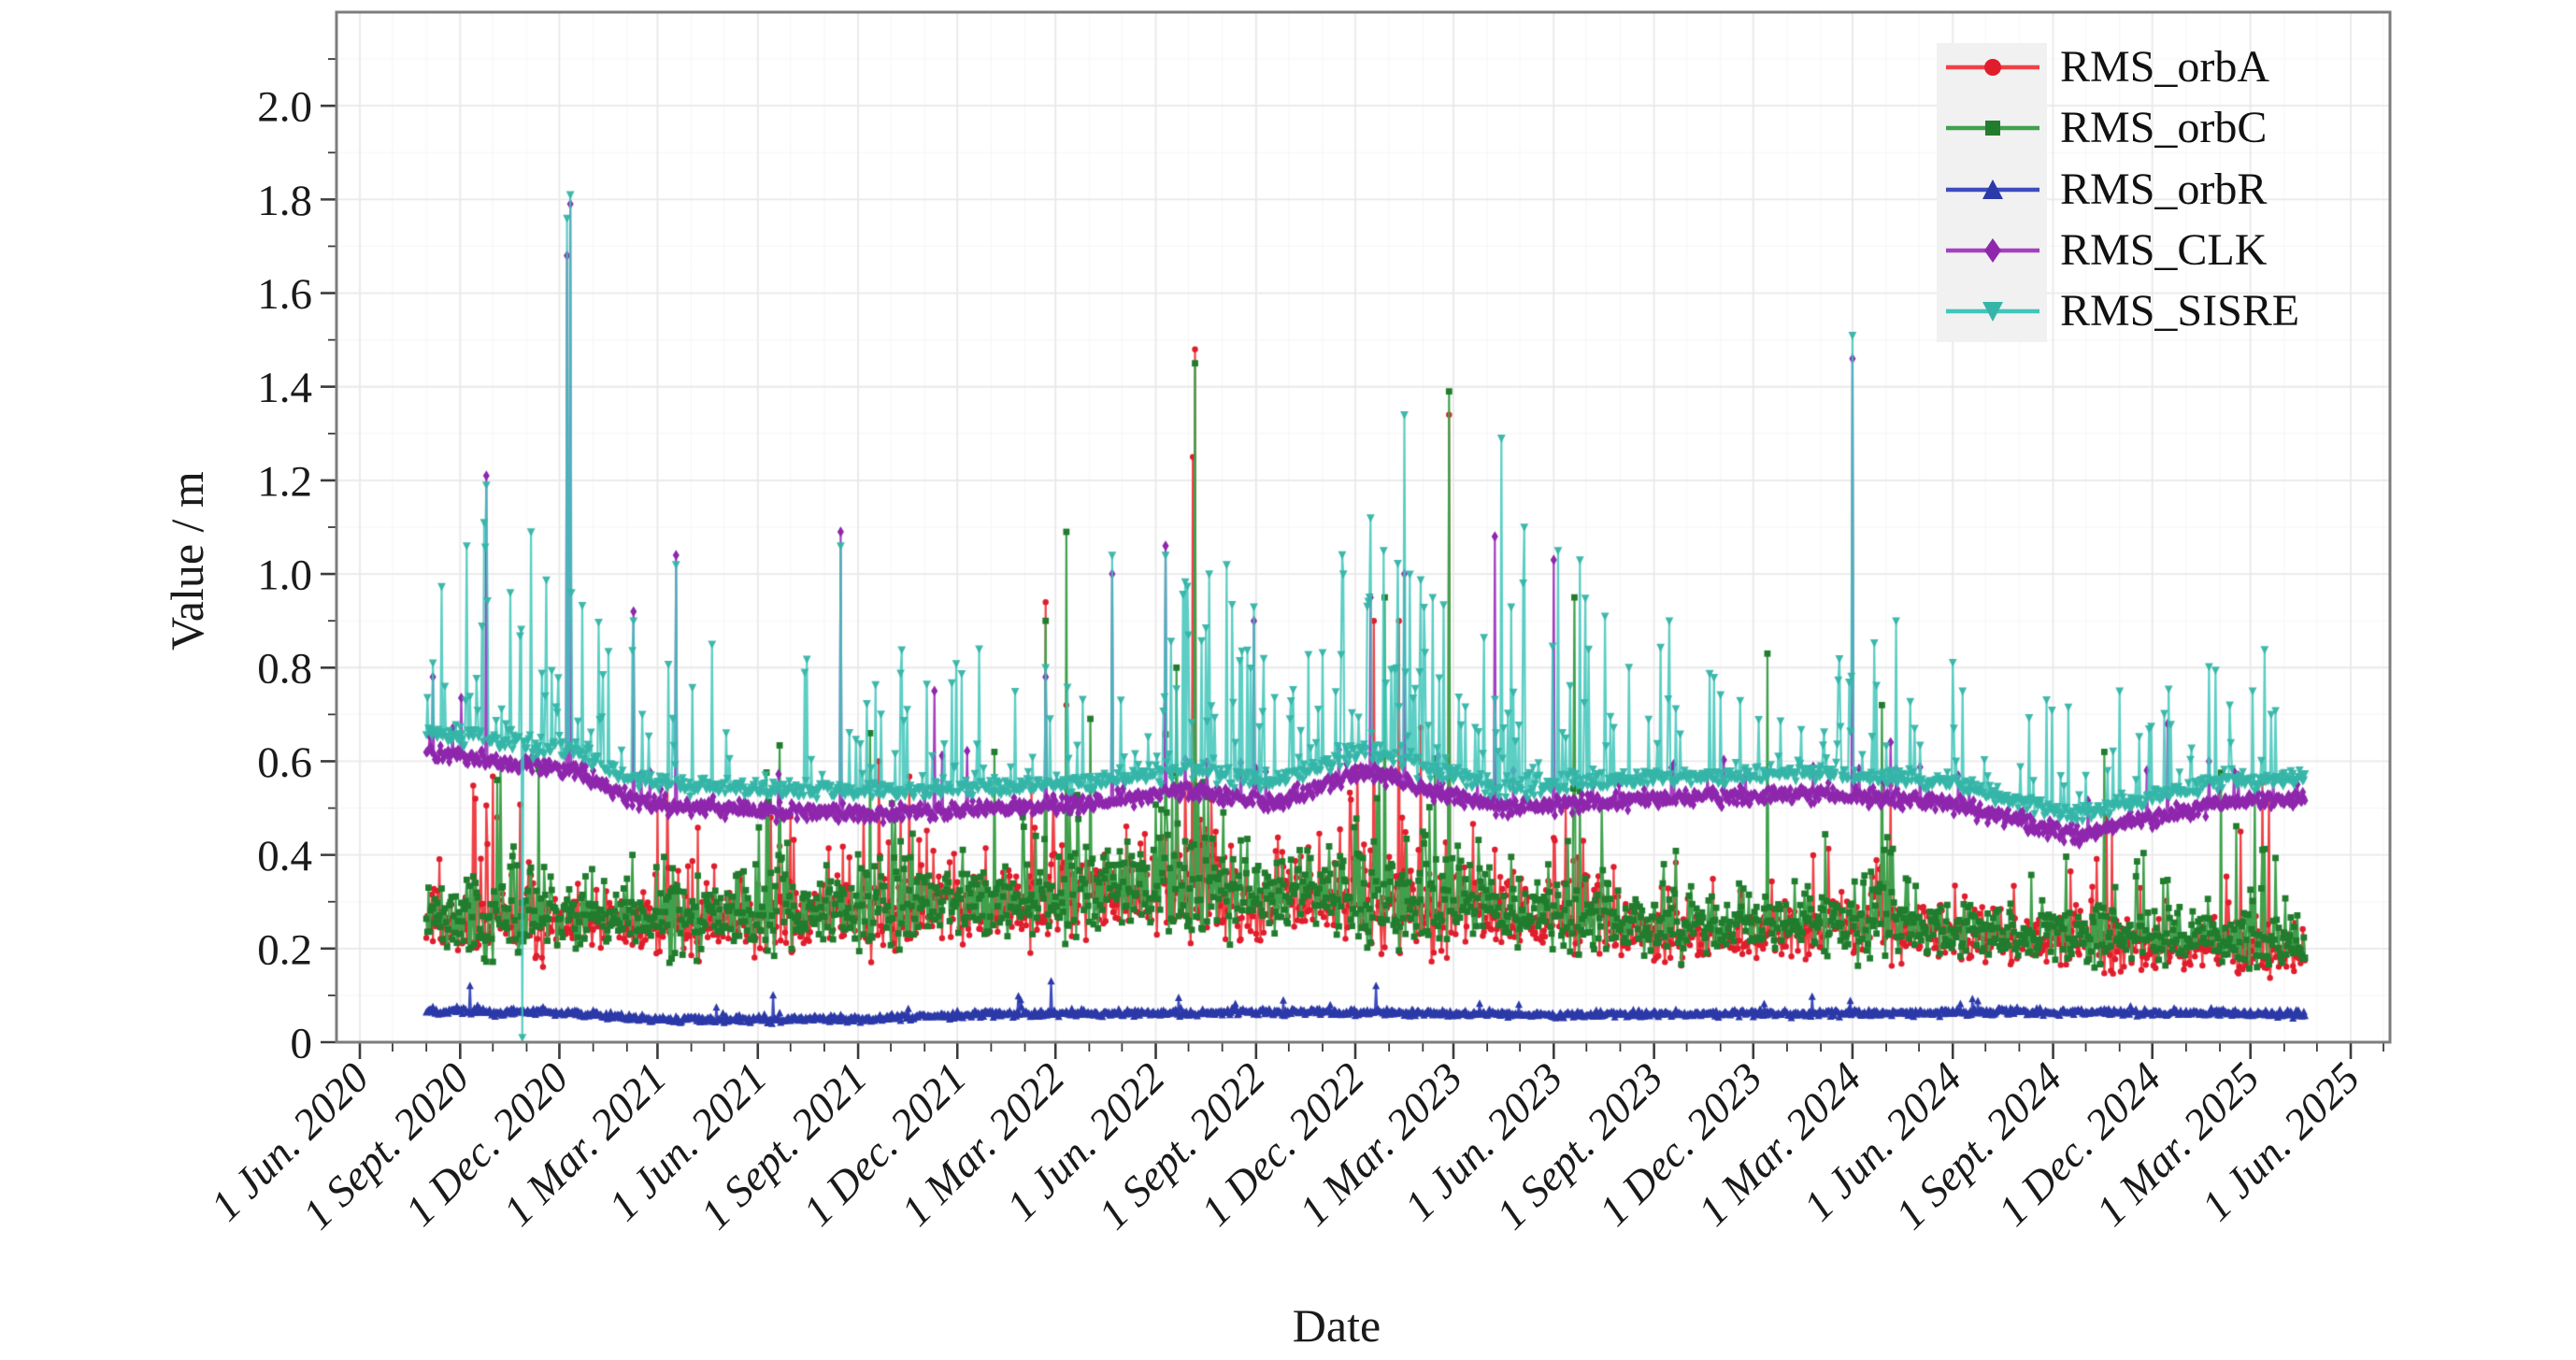 This screenshot has width=2576, height=1360. Describe the element at coordinates (2165, 67) in the screenshot. I see `legend-label: RMS_orbA` at that location.